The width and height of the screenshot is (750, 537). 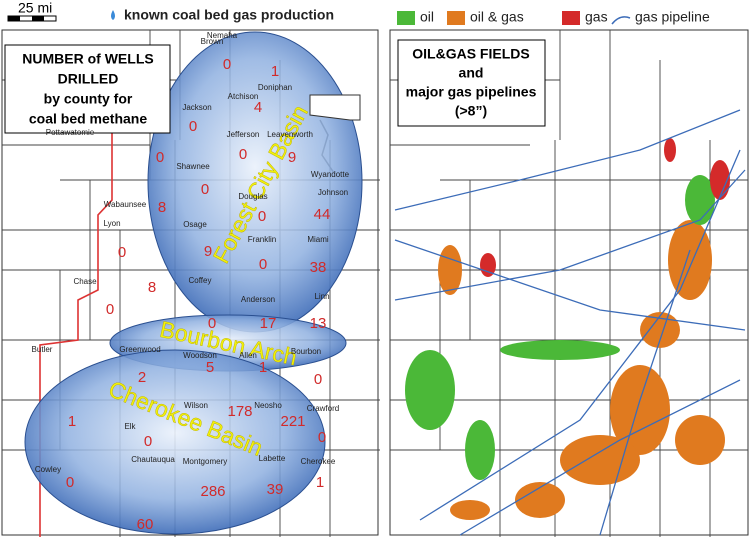 What do you see at coordinates (672, 17) in the screenshot?
I see `legend-label: gas pipeline` at bounding box center [672, 17].